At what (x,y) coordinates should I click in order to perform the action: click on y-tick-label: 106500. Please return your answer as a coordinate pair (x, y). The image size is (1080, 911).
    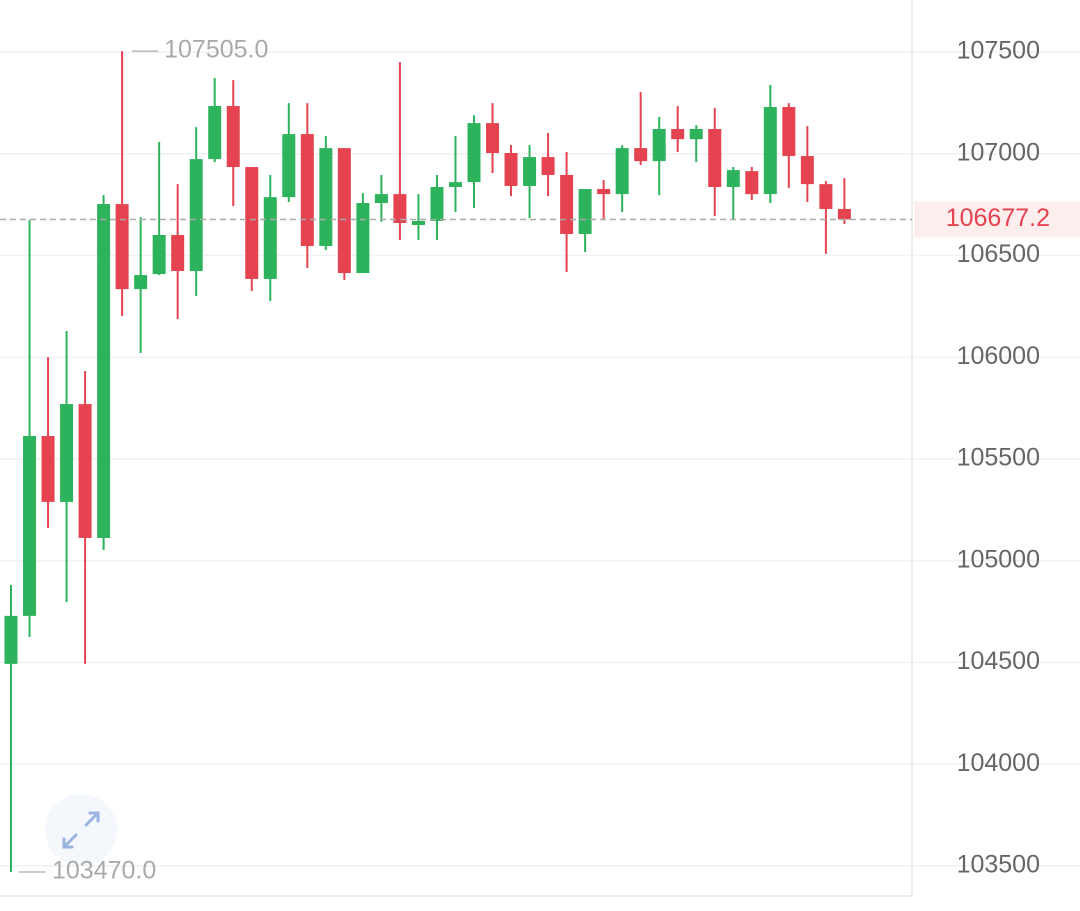
    Looking at the image, I should click on (998, 254).